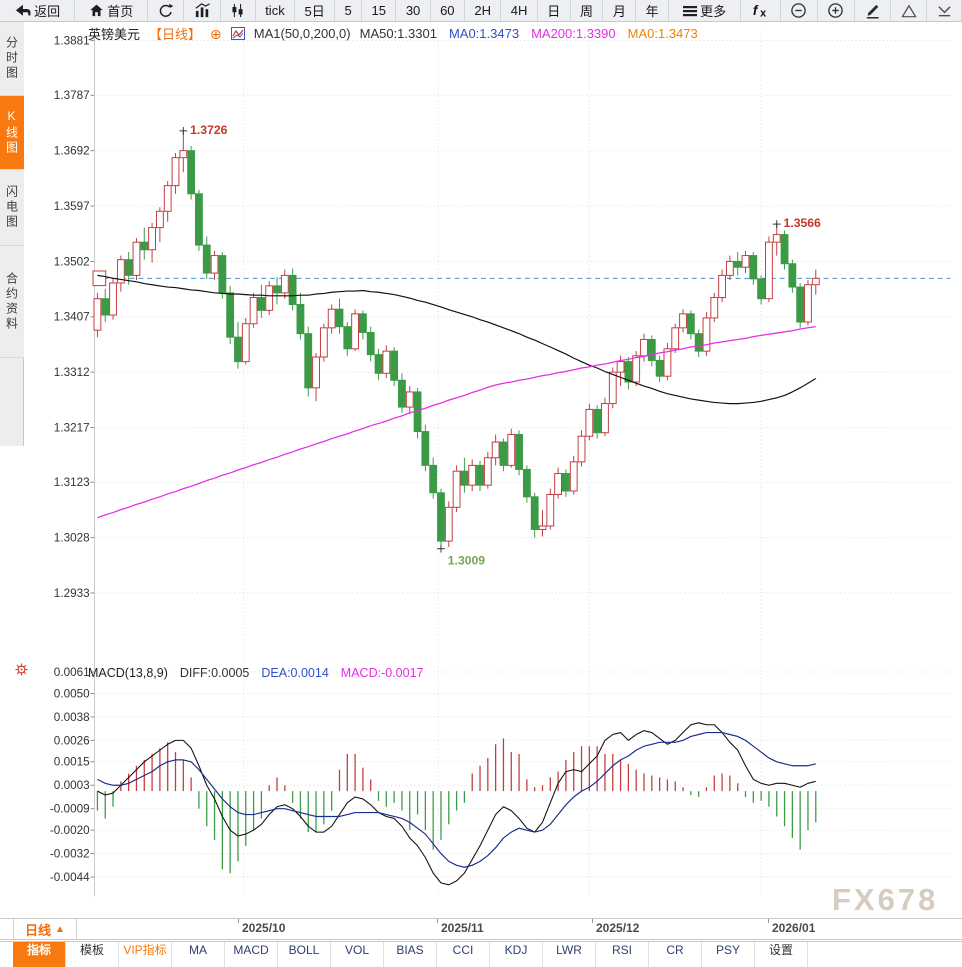  What do you see at coordinates (456, 806) in the screenshot?
I see `macd-histogram` at bounding box center [456, 806].